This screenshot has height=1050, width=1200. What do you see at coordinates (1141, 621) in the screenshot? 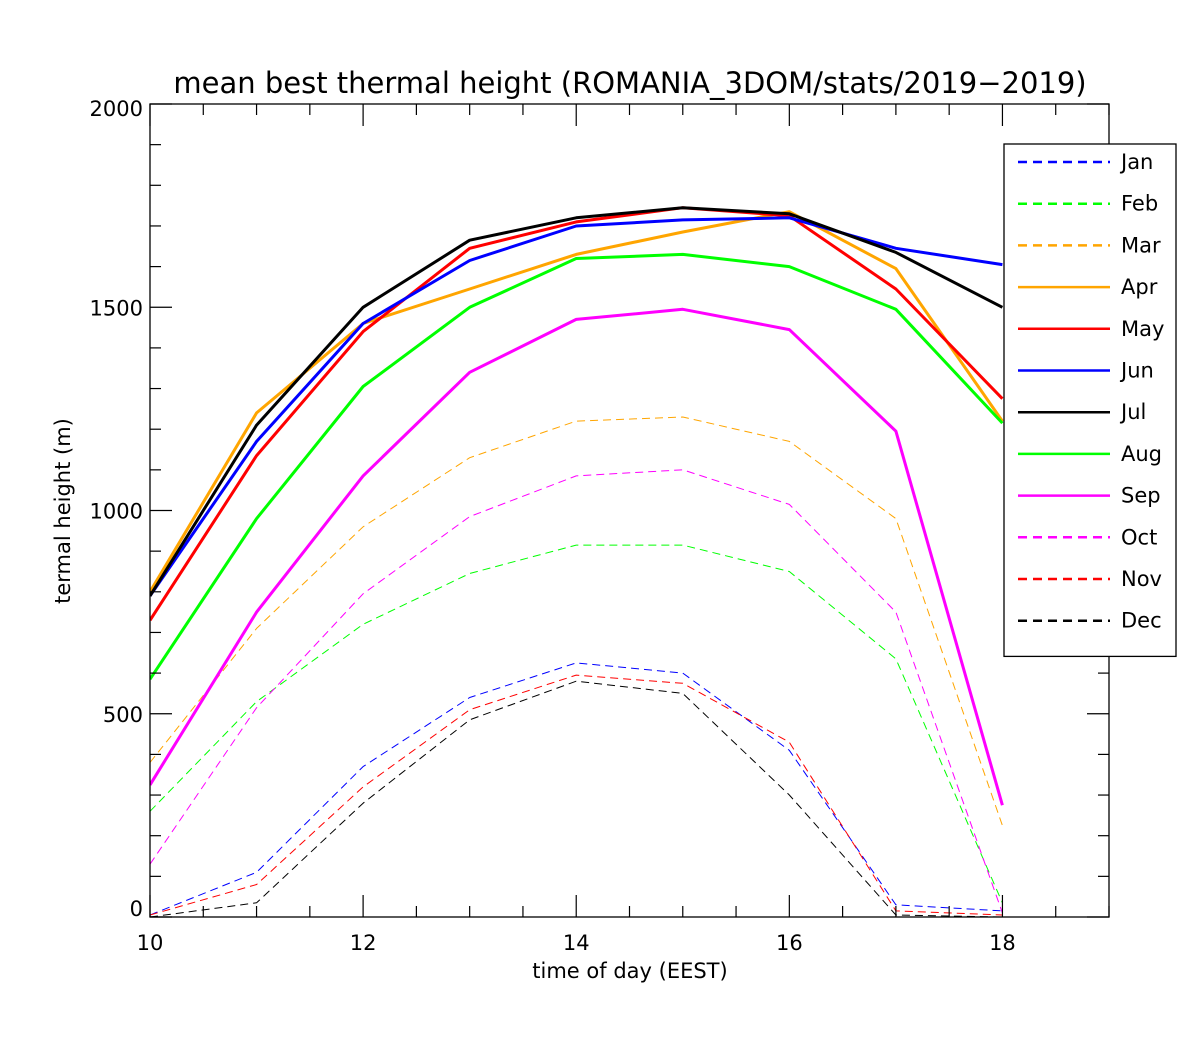
I see `legend-label-dec: Dec` at bounding box center [1141, 621].